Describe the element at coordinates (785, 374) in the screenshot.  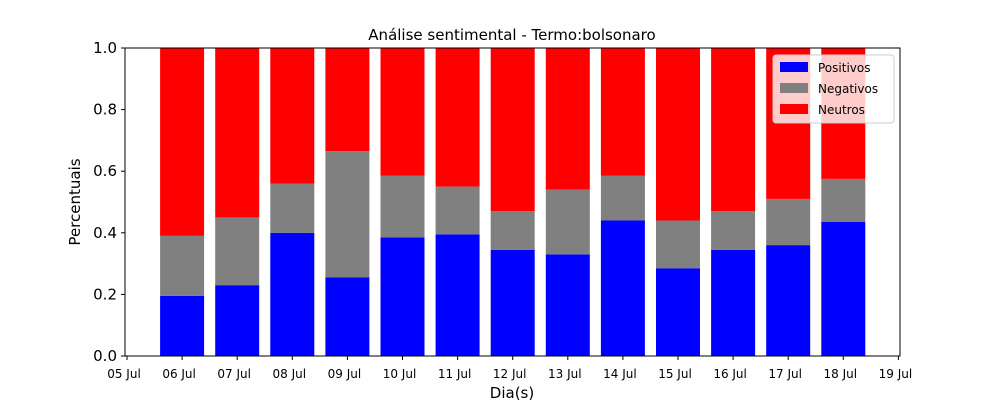
I see `x-tick-label: 17 Jul` at that location.